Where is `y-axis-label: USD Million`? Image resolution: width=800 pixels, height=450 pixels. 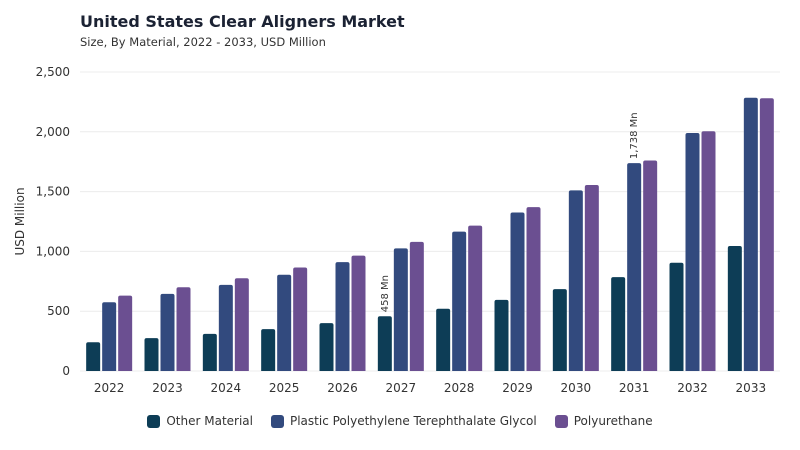
y-axis-label: USD Million is located at coordinates (20, 221).